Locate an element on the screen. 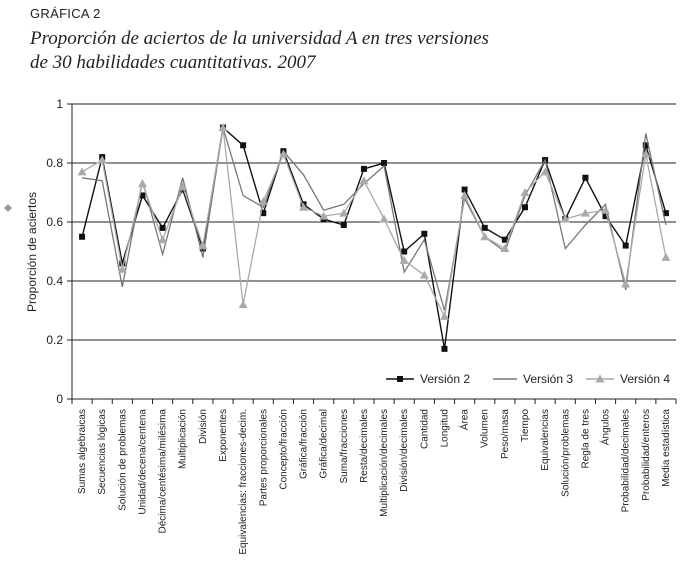 The image size is (682, 580). y-tick-label: 0 is located at coordinates (59, 399).